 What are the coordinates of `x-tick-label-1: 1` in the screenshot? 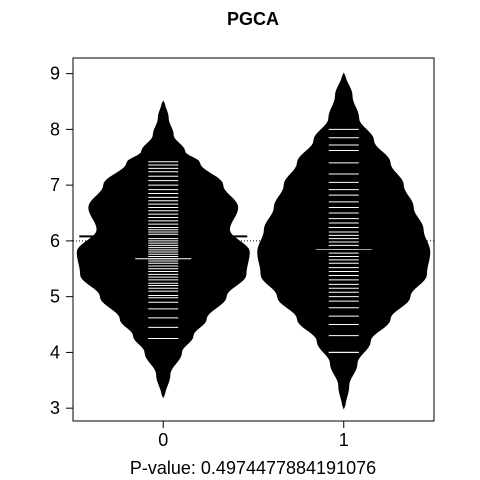 It's located at (344, 440).